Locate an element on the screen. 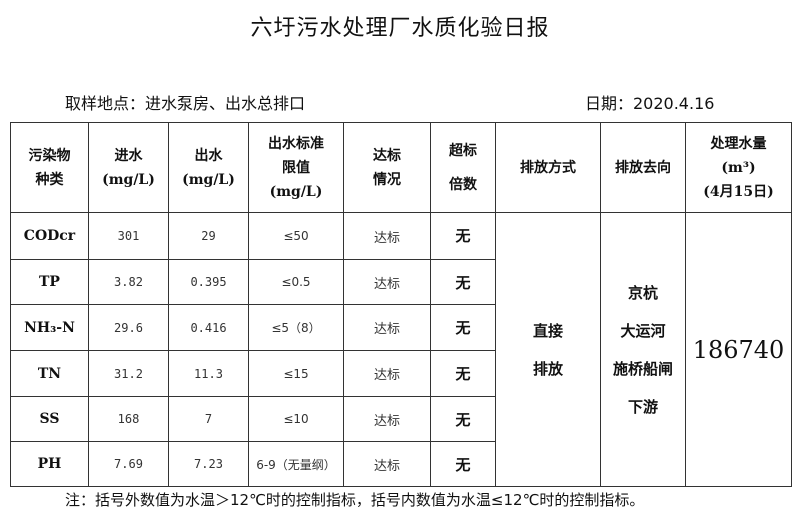 Image resolution: width=800 pixels, height=518 pixels. outflow-value: 0.395 is located at coordinates (208, 282).